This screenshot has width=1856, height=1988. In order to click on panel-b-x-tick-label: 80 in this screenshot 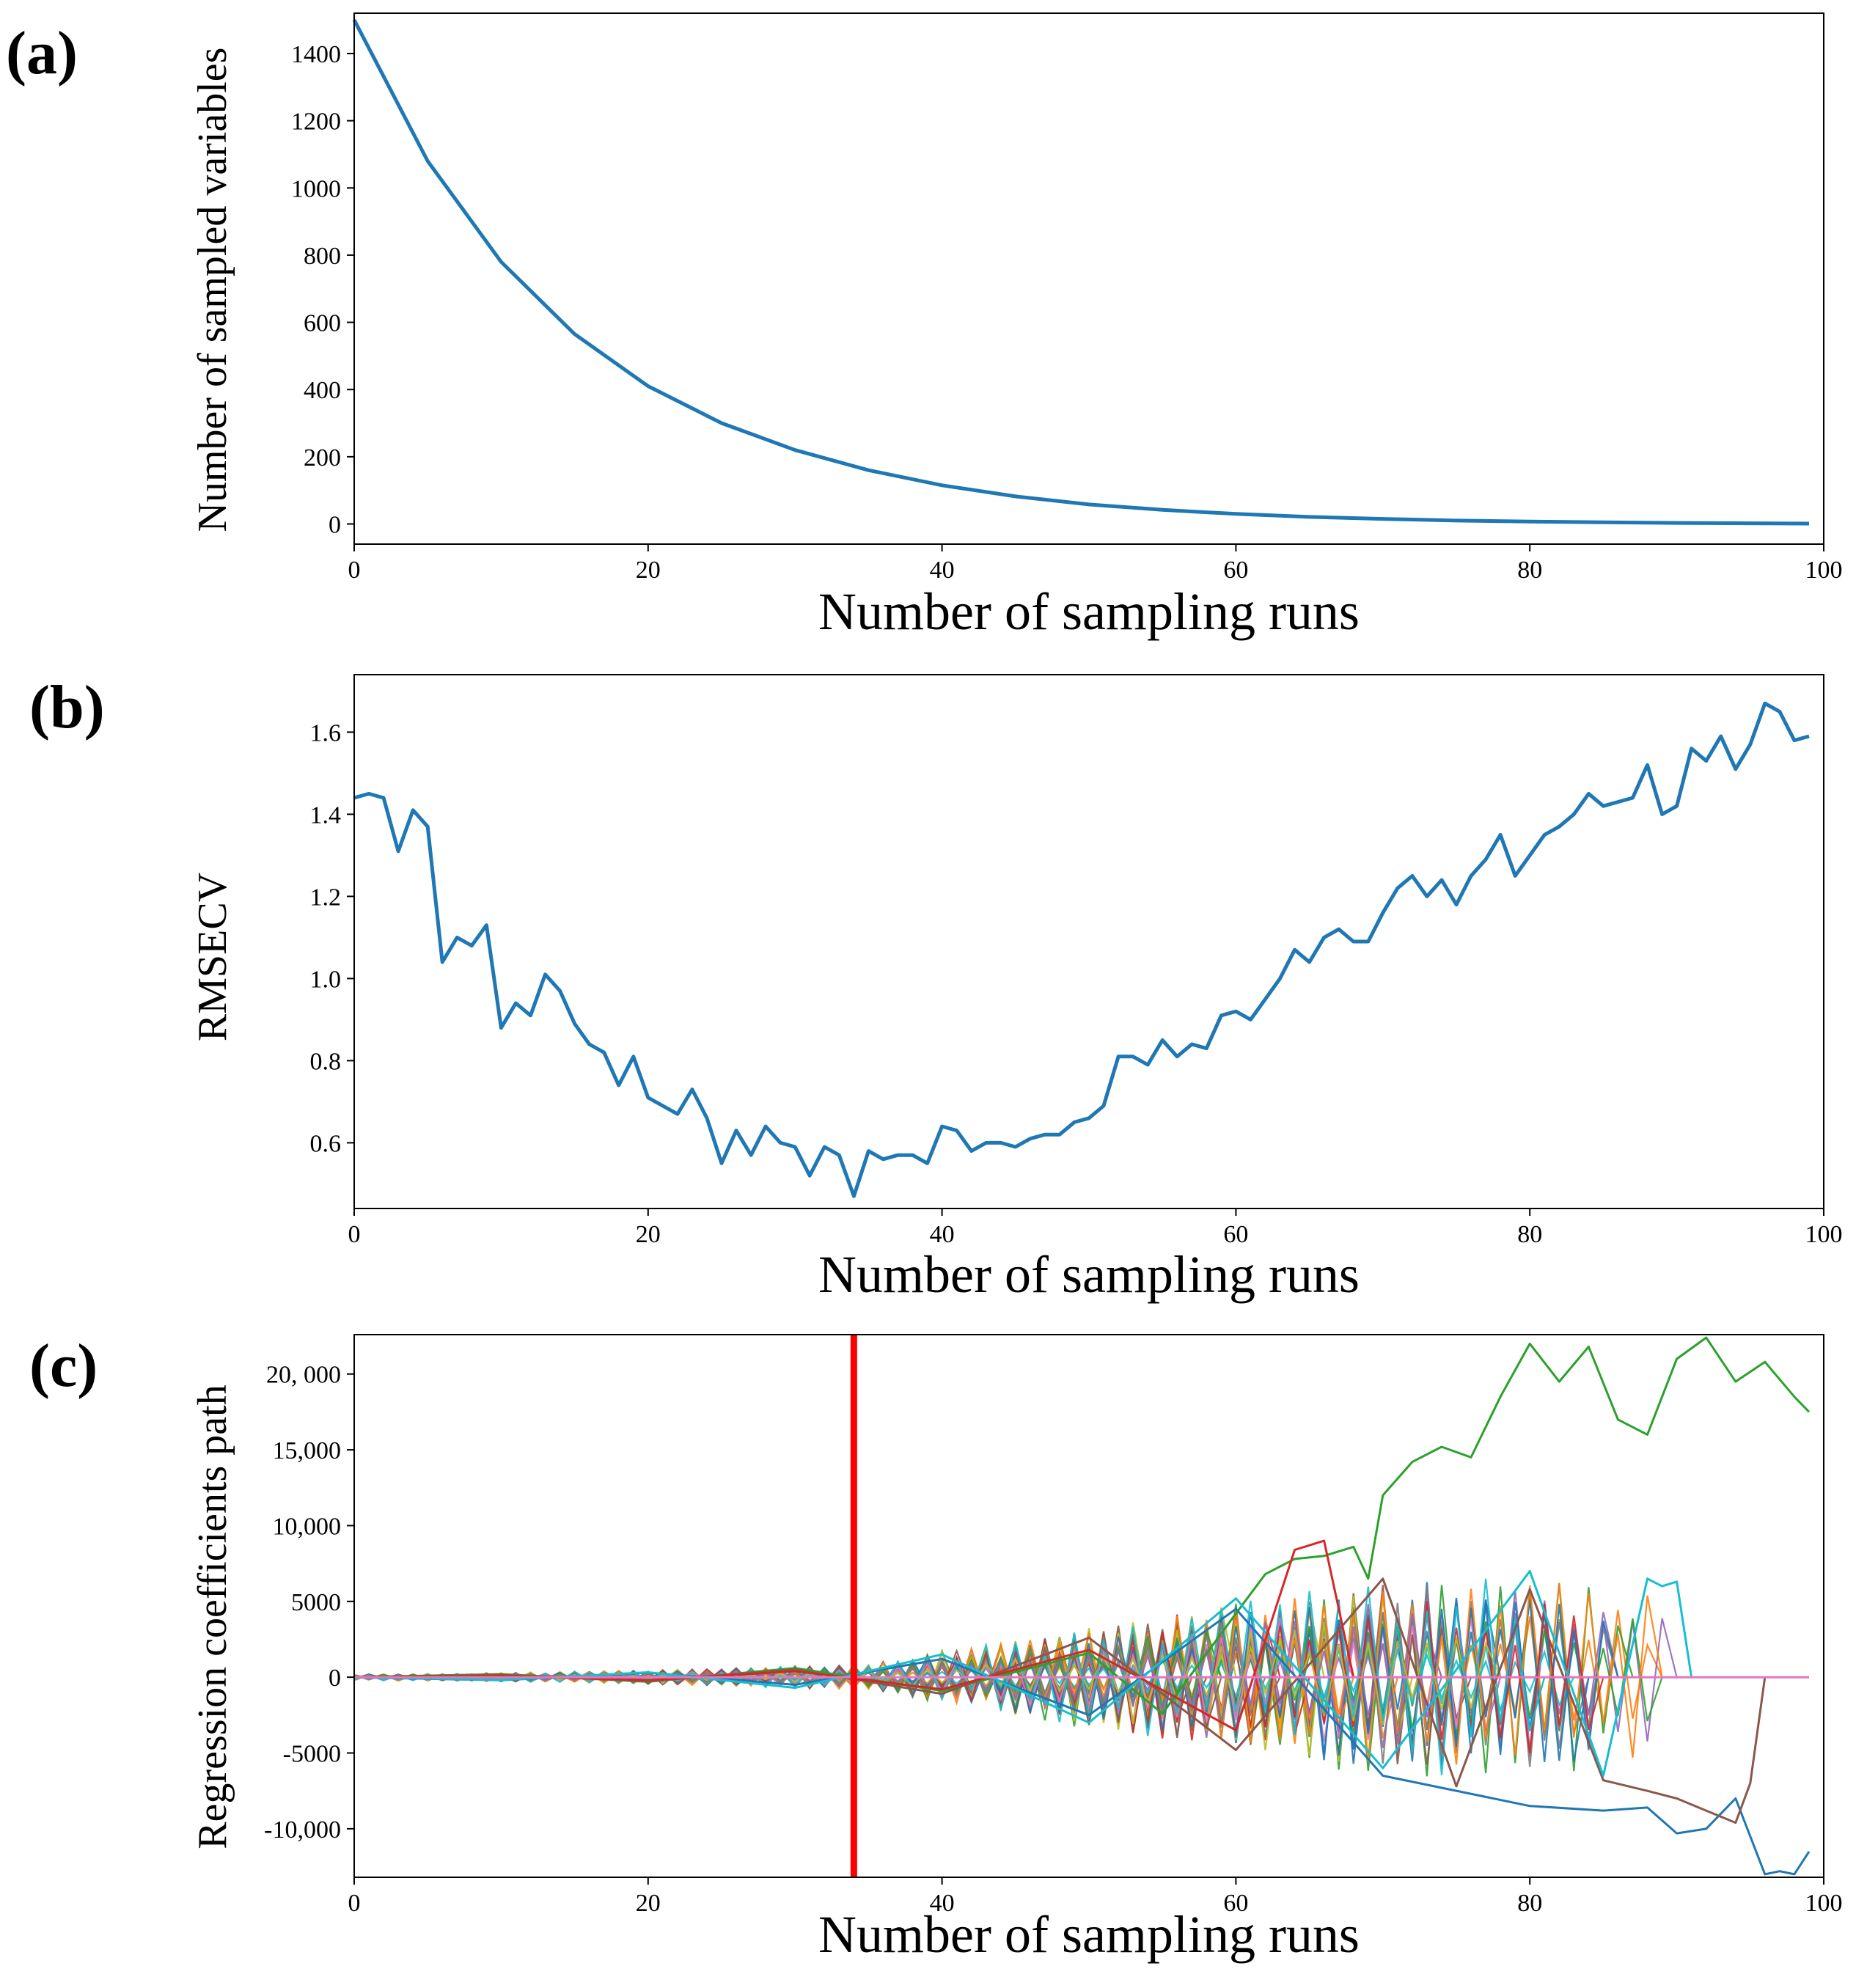, I will do `click(1529, 1234)`.